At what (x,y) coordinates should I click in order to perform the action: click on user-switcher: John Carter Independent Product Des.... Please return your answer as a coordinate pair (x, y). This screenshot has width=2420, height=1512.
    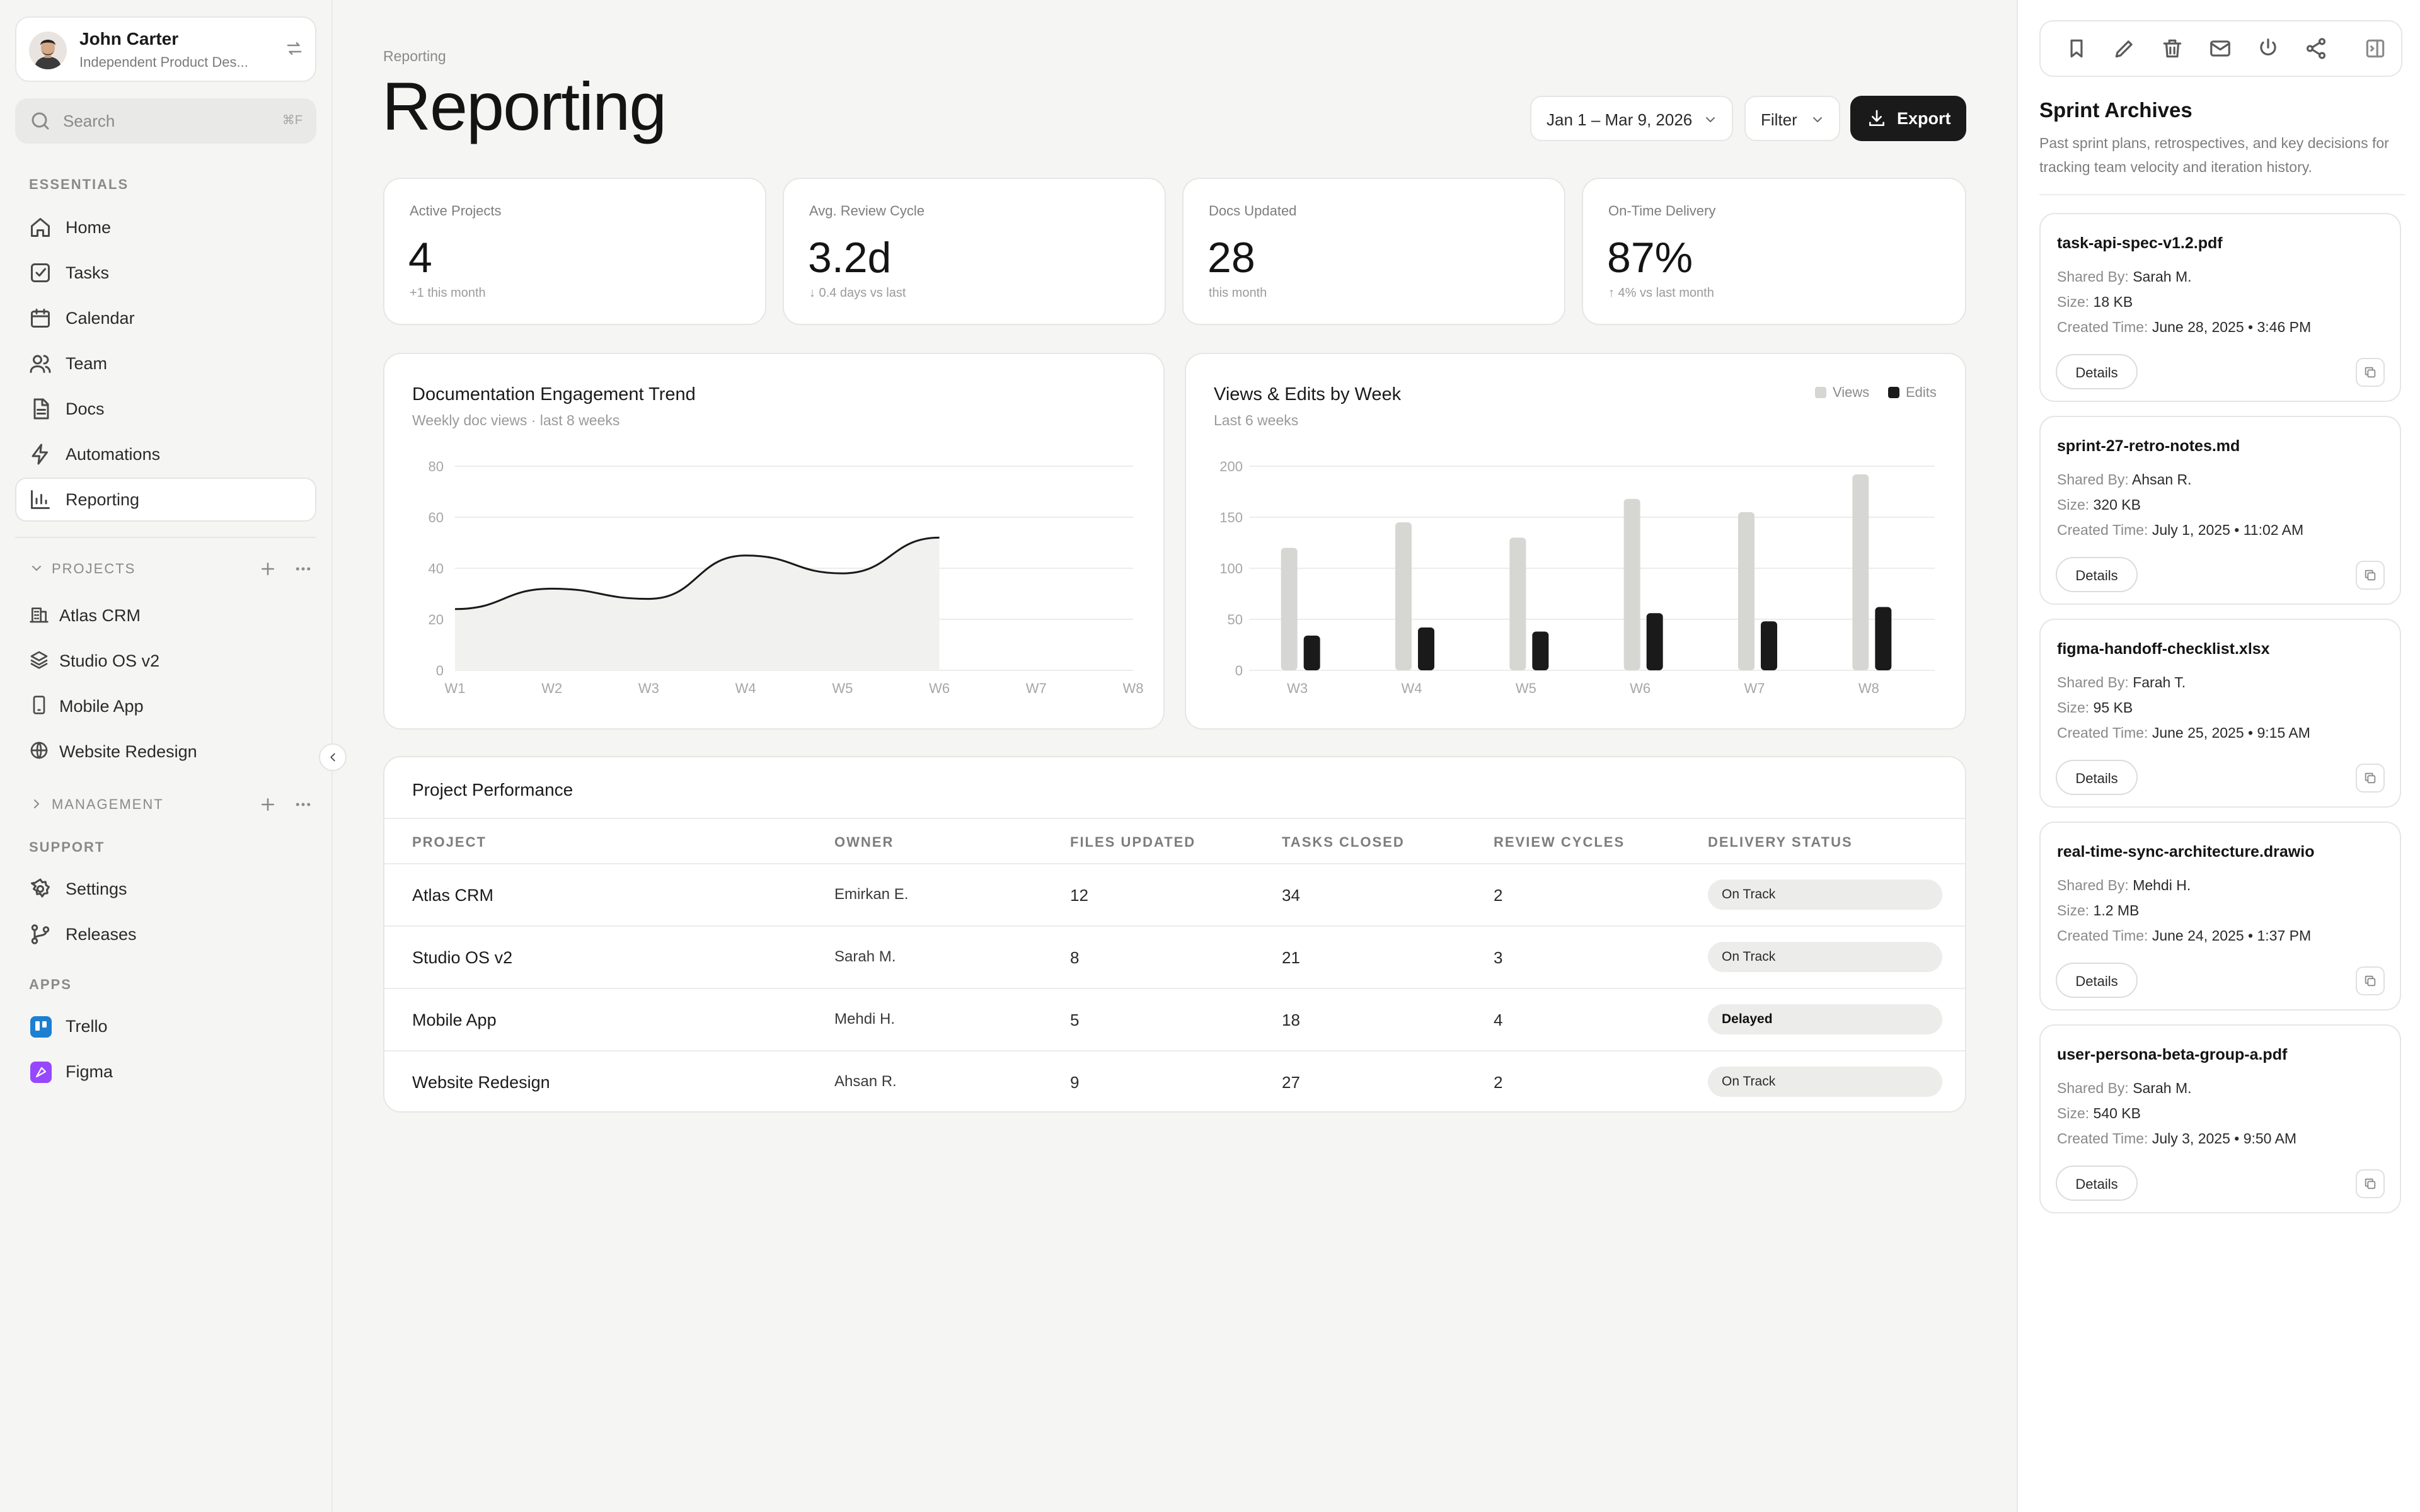
    Looking at the image, I should click on (166, 49).